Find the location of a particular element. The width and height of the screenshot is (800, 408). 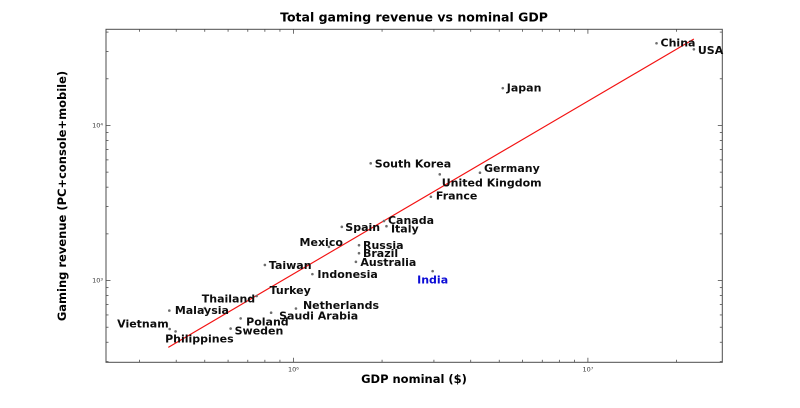

x-tick-label: 10⁷ is located at coordinates (587, 369).